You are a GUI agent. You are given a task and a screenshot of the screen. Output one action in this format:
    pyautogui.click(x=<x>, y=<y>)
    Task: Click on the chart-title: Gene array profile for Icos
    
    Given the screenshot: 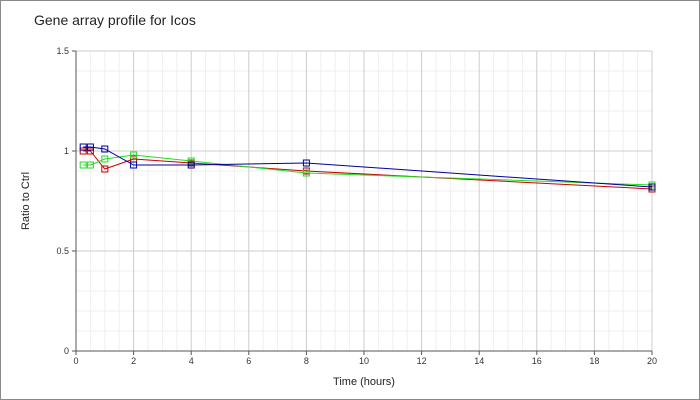 What is the action you would take?
    pyautogui.click(x=115, y=20)
    